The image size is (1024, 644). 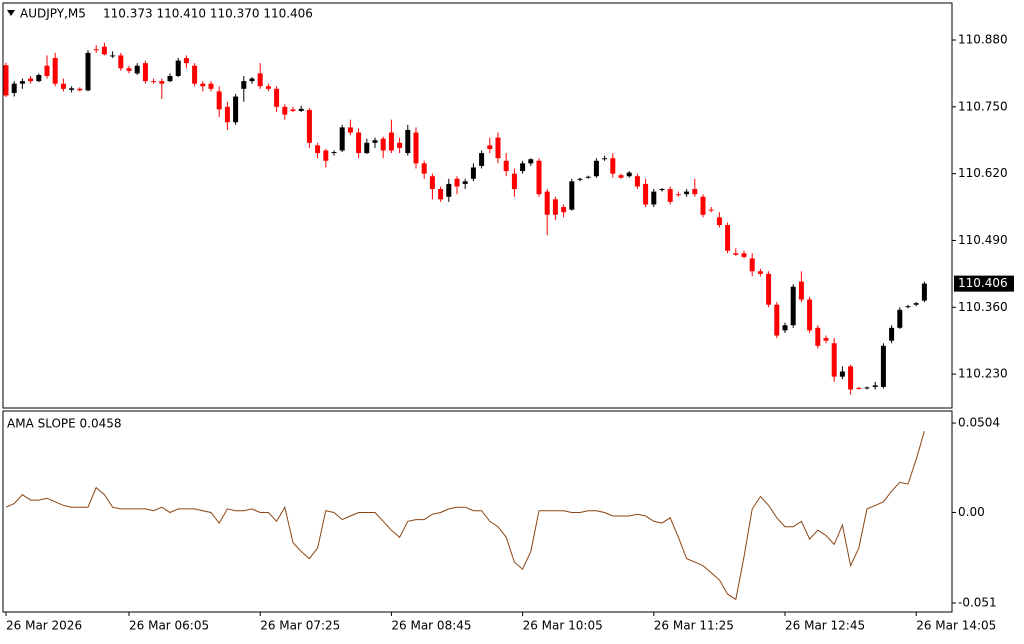 I want to click on x-tick-label: 26 Mar 12:45, so click(x=825, y=626).